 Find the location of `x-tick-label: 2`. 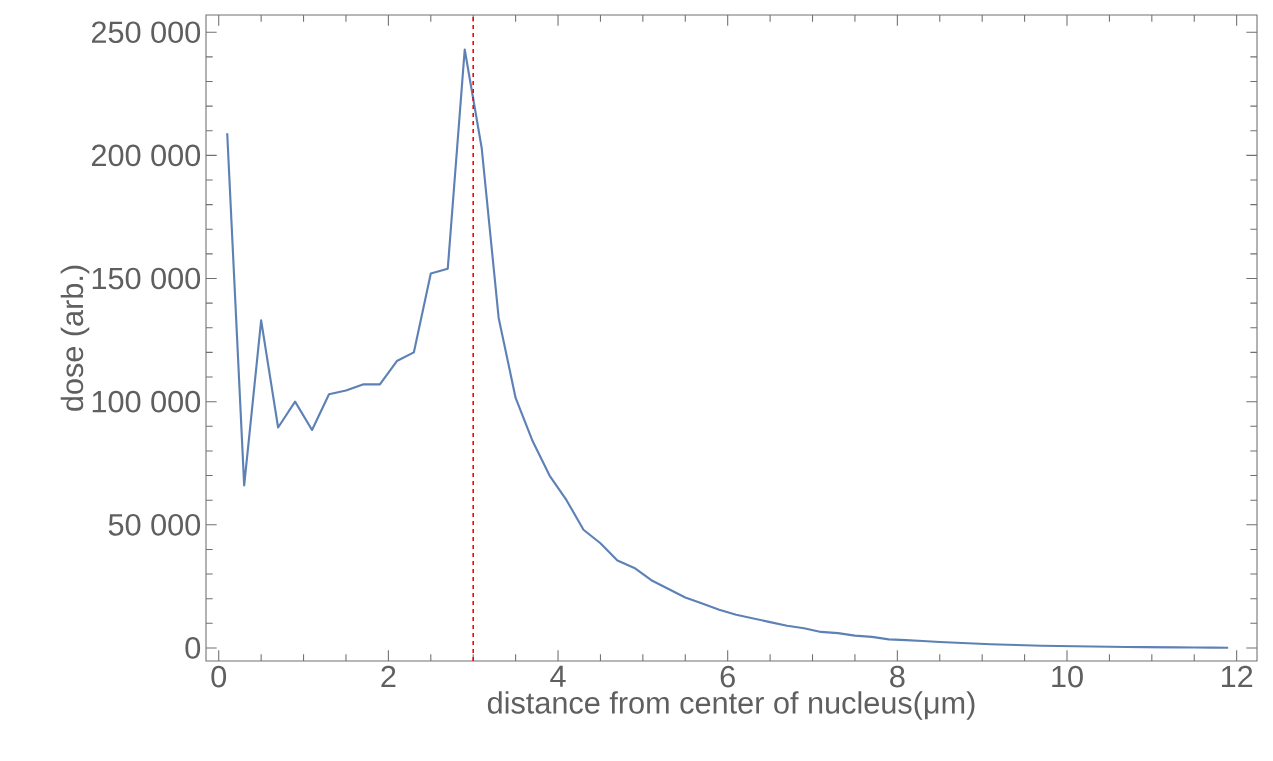

x-tick-label: 2 is located at coordinates (388, 676).